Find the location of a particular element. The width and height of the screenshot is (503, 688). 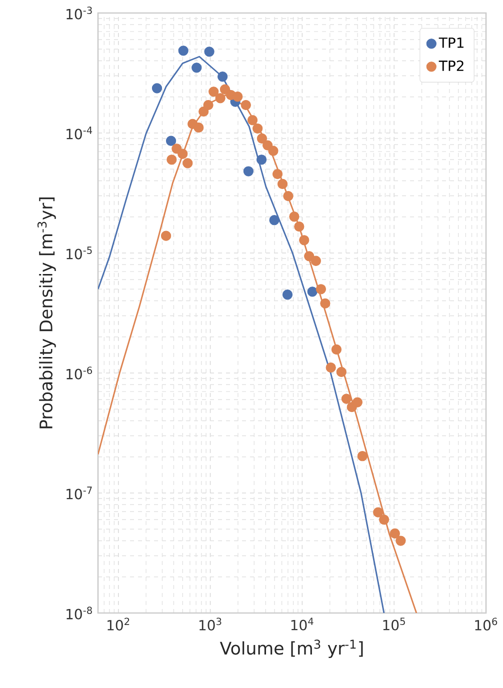

x-tick-label: 10$^{2}$ is located at coordinates (119, 624).